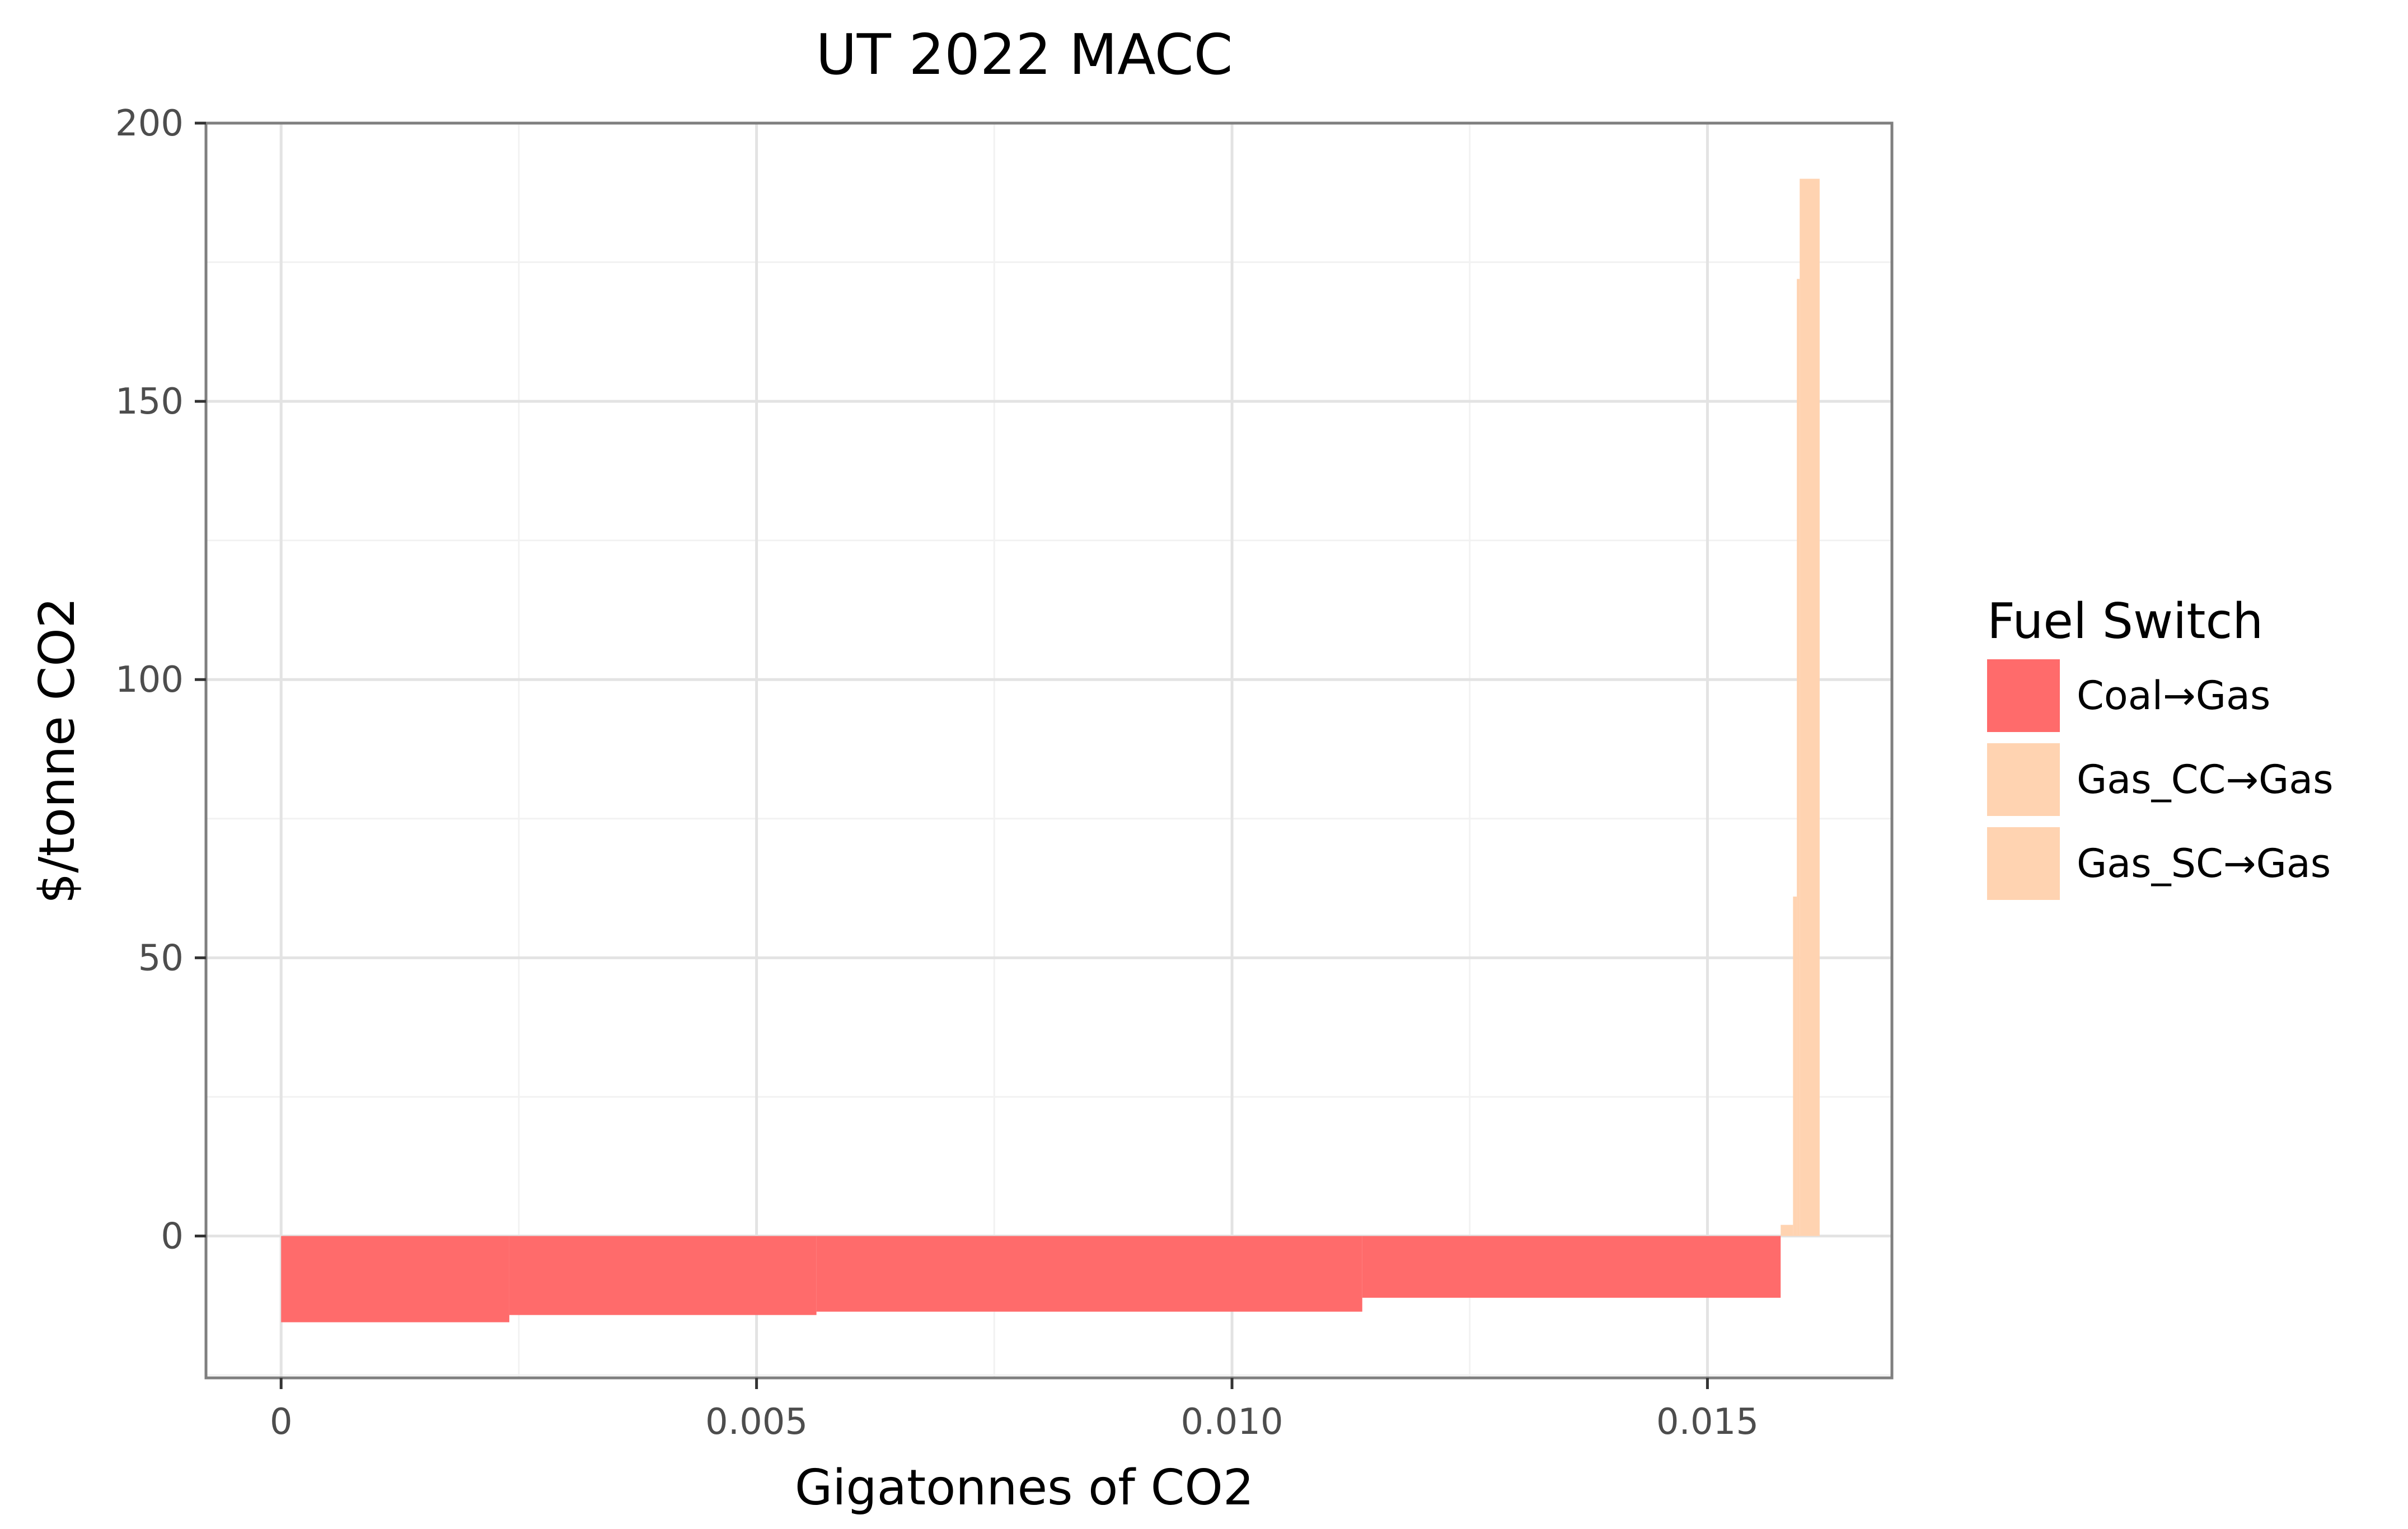 This screenshot has width=2408, height=1529. Describe the element at coordinates (172, 1236) in the screenshot. I see `y-tick-label: 0` at that location.